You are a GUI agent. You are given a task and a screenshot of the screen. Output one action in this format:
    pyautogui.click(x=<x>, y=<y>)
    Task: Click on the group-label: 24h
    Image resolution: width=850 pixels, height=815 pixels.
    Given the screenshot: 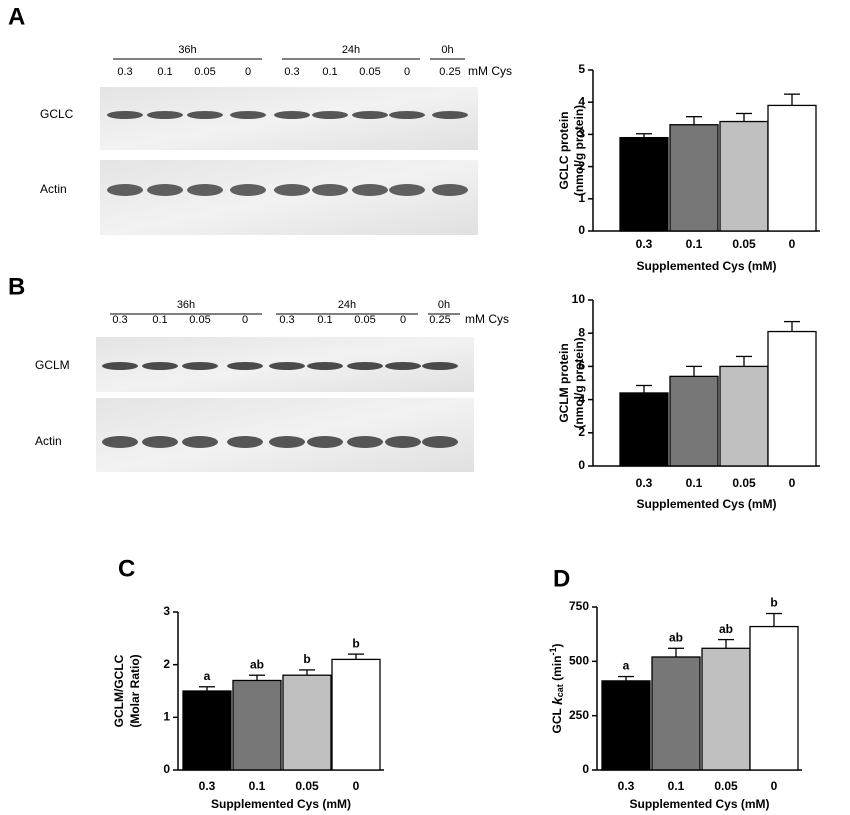 What is the action you would take?
    pyautogui.click(x=347, y=305)
    